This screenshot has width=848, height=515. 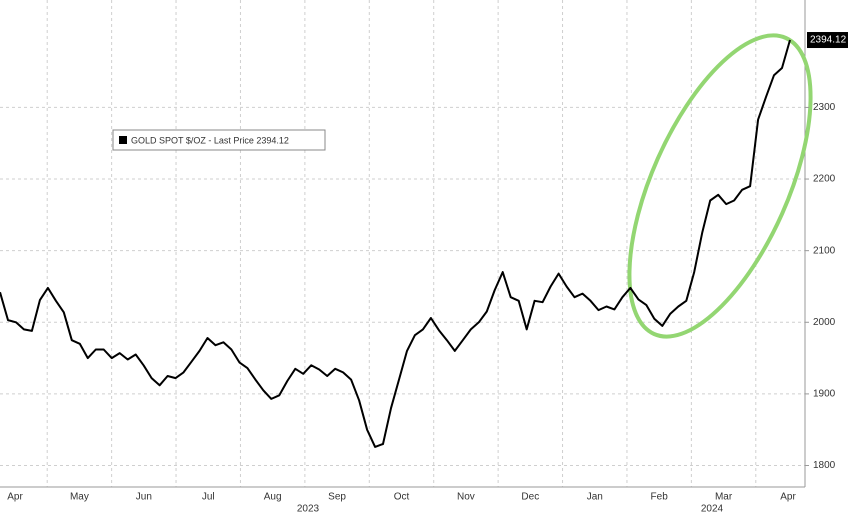 I want to click on highlight-ellipse, so click(x=720, y=186).